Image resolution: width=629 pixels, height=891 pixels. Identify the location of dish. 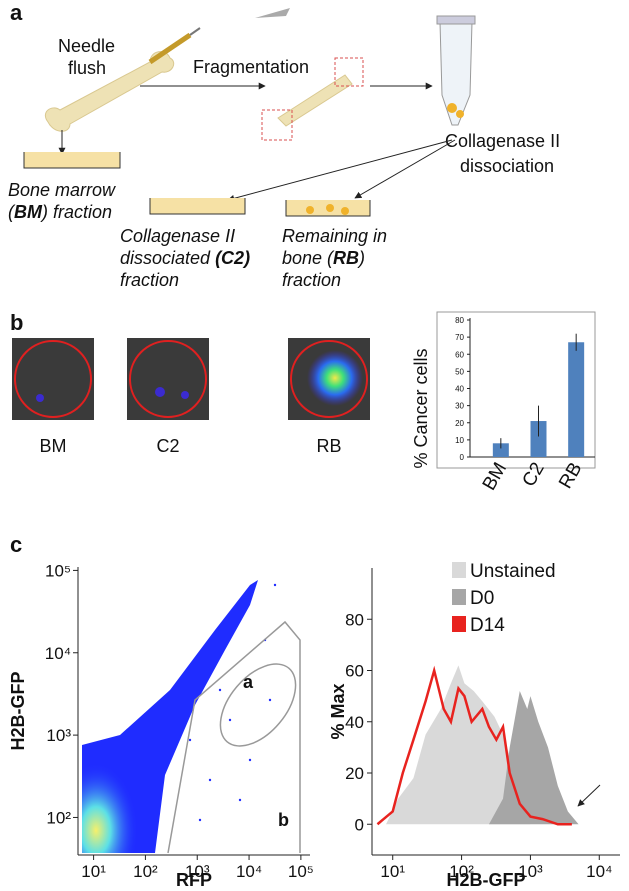
(197, 206).